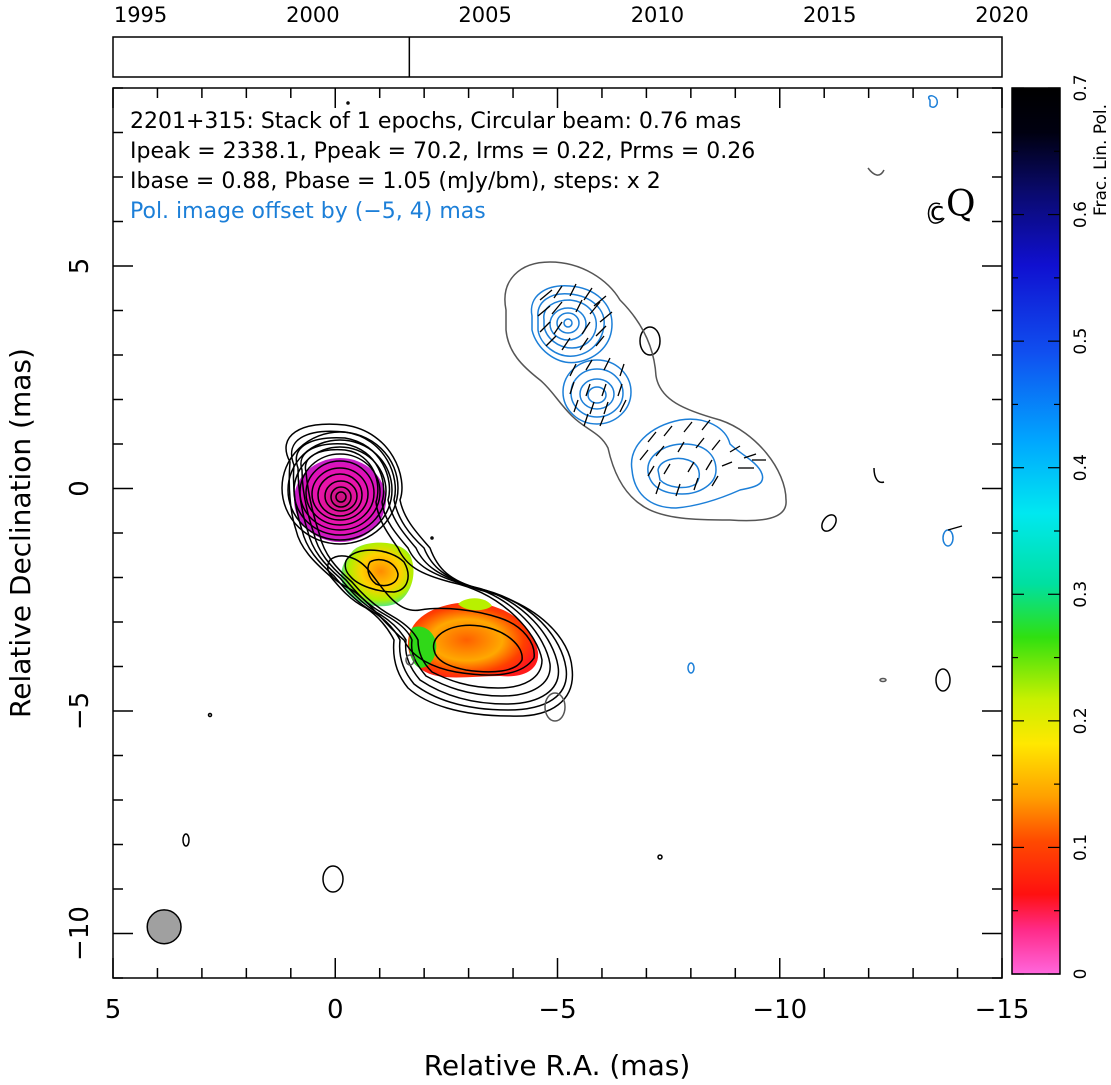 The width and height of the screenshot is (1111, 1085). I want to click on colorbar-gradient, so click(1036, 531).